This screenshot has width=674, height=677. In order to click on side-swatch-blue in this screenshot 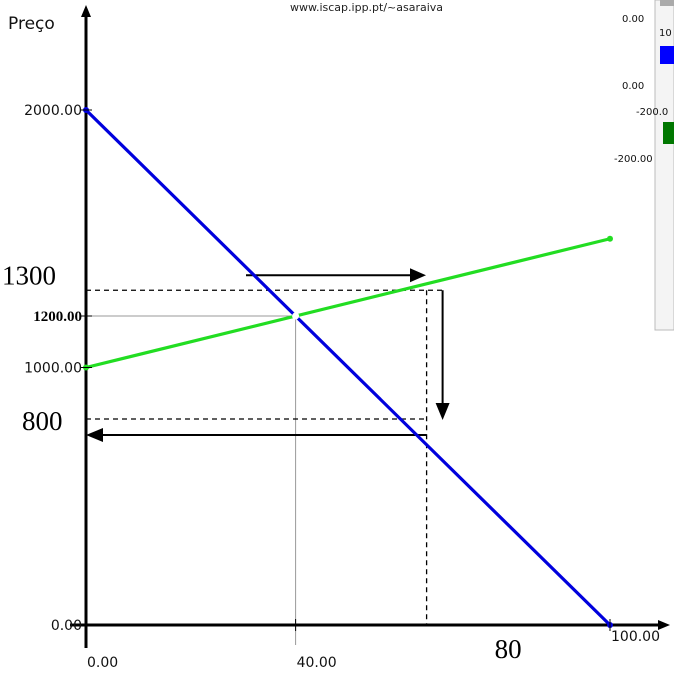, I will do `click(667, 55)`.